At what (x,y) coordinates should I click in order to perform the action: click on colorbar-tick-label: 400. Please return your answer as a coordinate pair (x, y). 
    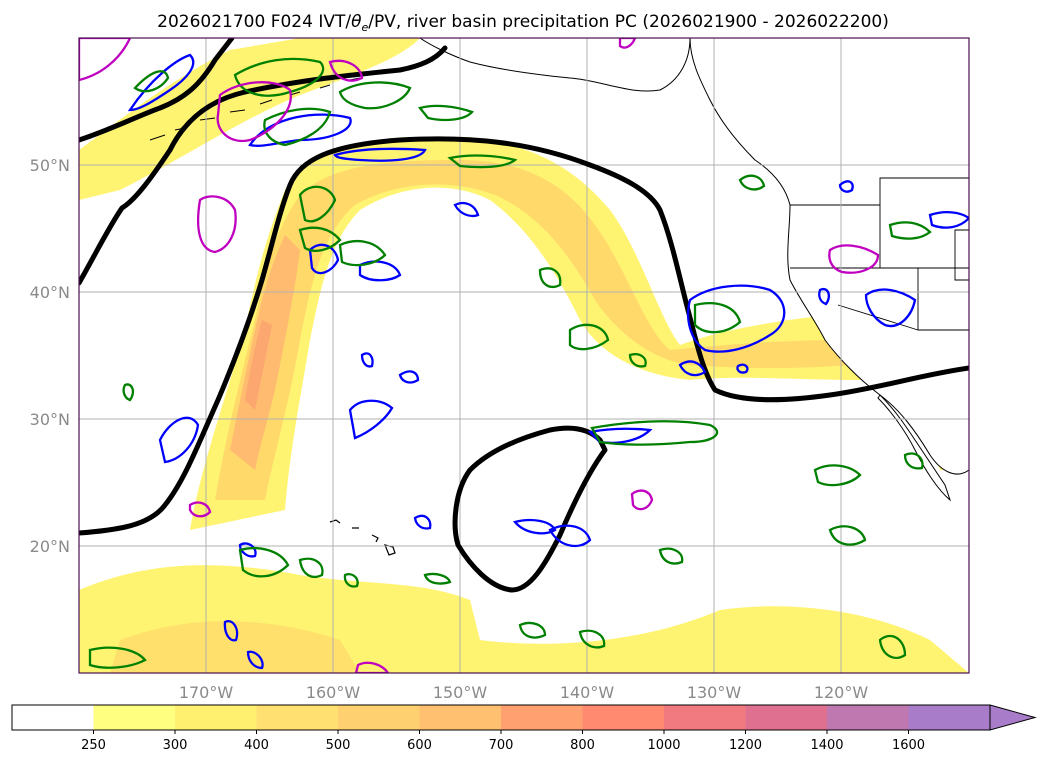
    Looking at the image, I should click on (256, 745).